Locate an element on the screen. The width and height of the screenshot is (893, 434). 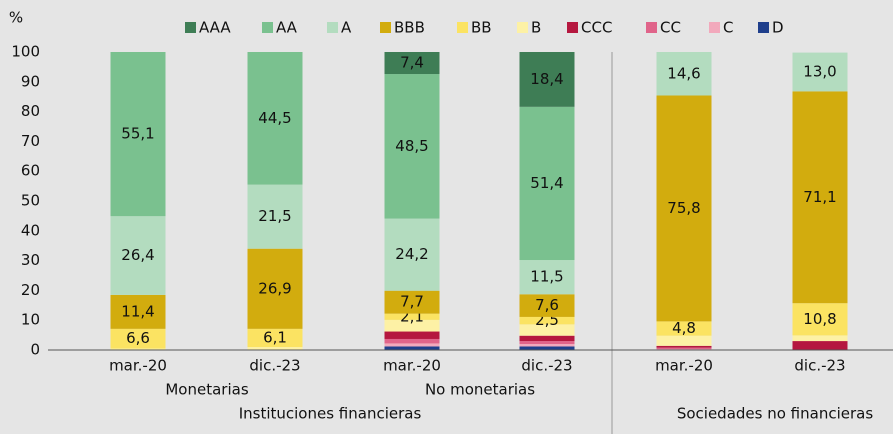
data-label: 14,6 is located at coordinates (683, 73).